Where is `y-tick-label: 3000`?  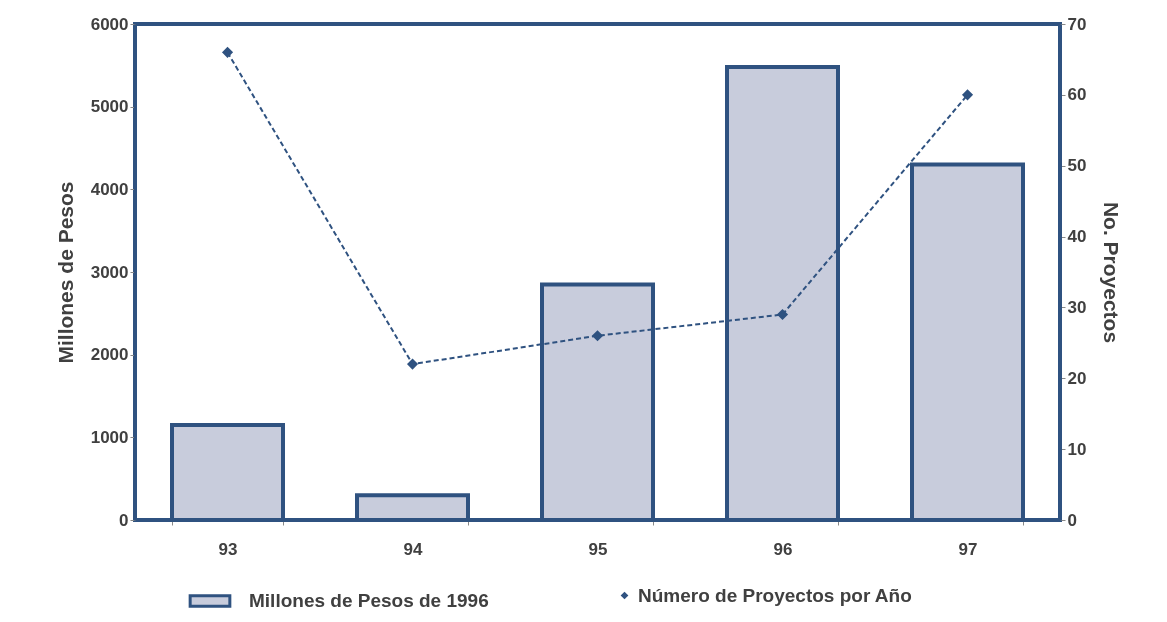 y-tick-label: 3000 is located at coordinates (109, 272).